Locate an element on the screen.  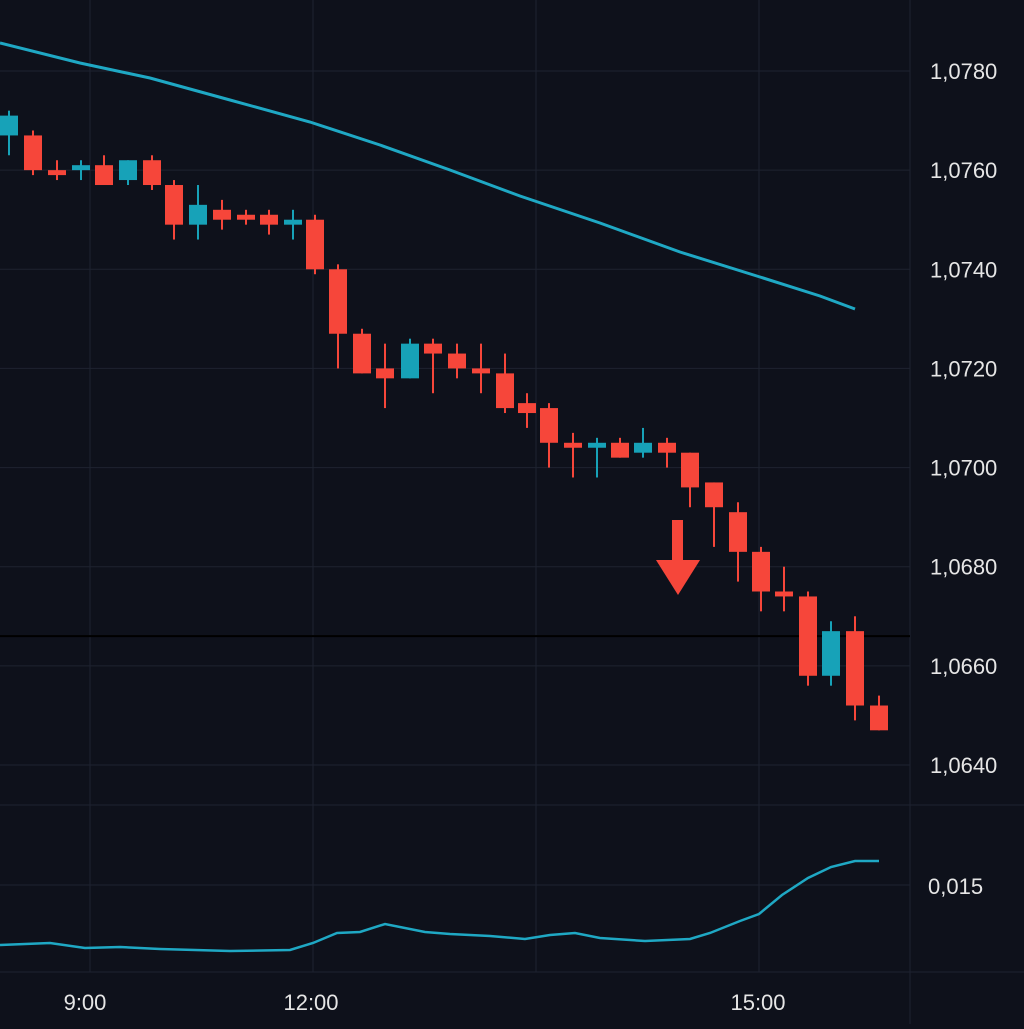
price-axis-label: 1,0700 is located at coordinates (963, 468).